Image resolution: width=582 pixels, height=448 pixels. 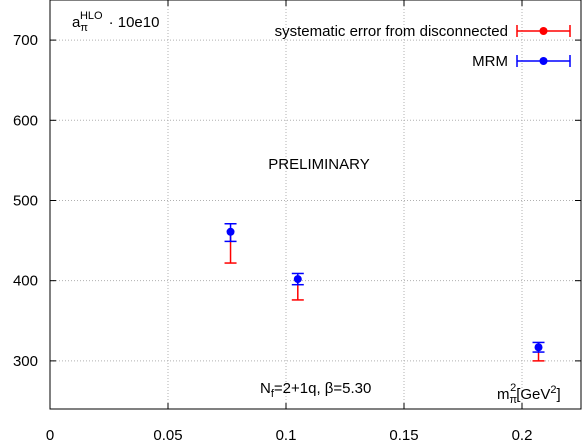 I want to click on y-tick-label: 700, so click(x=25, y=40).